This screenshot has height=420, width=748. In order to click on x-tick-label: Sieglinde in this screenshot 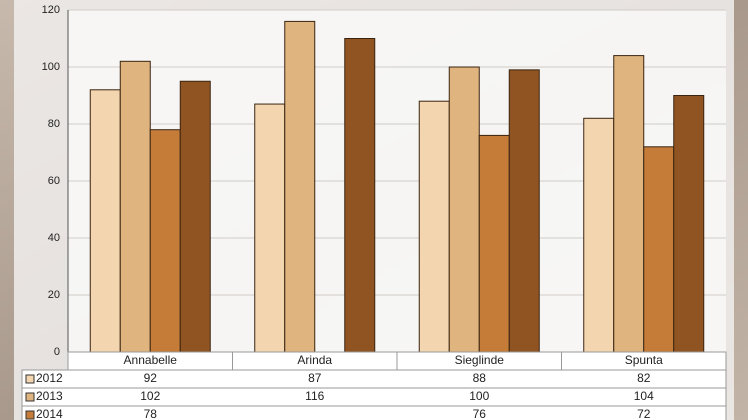, I will do `click(480, 360)`.